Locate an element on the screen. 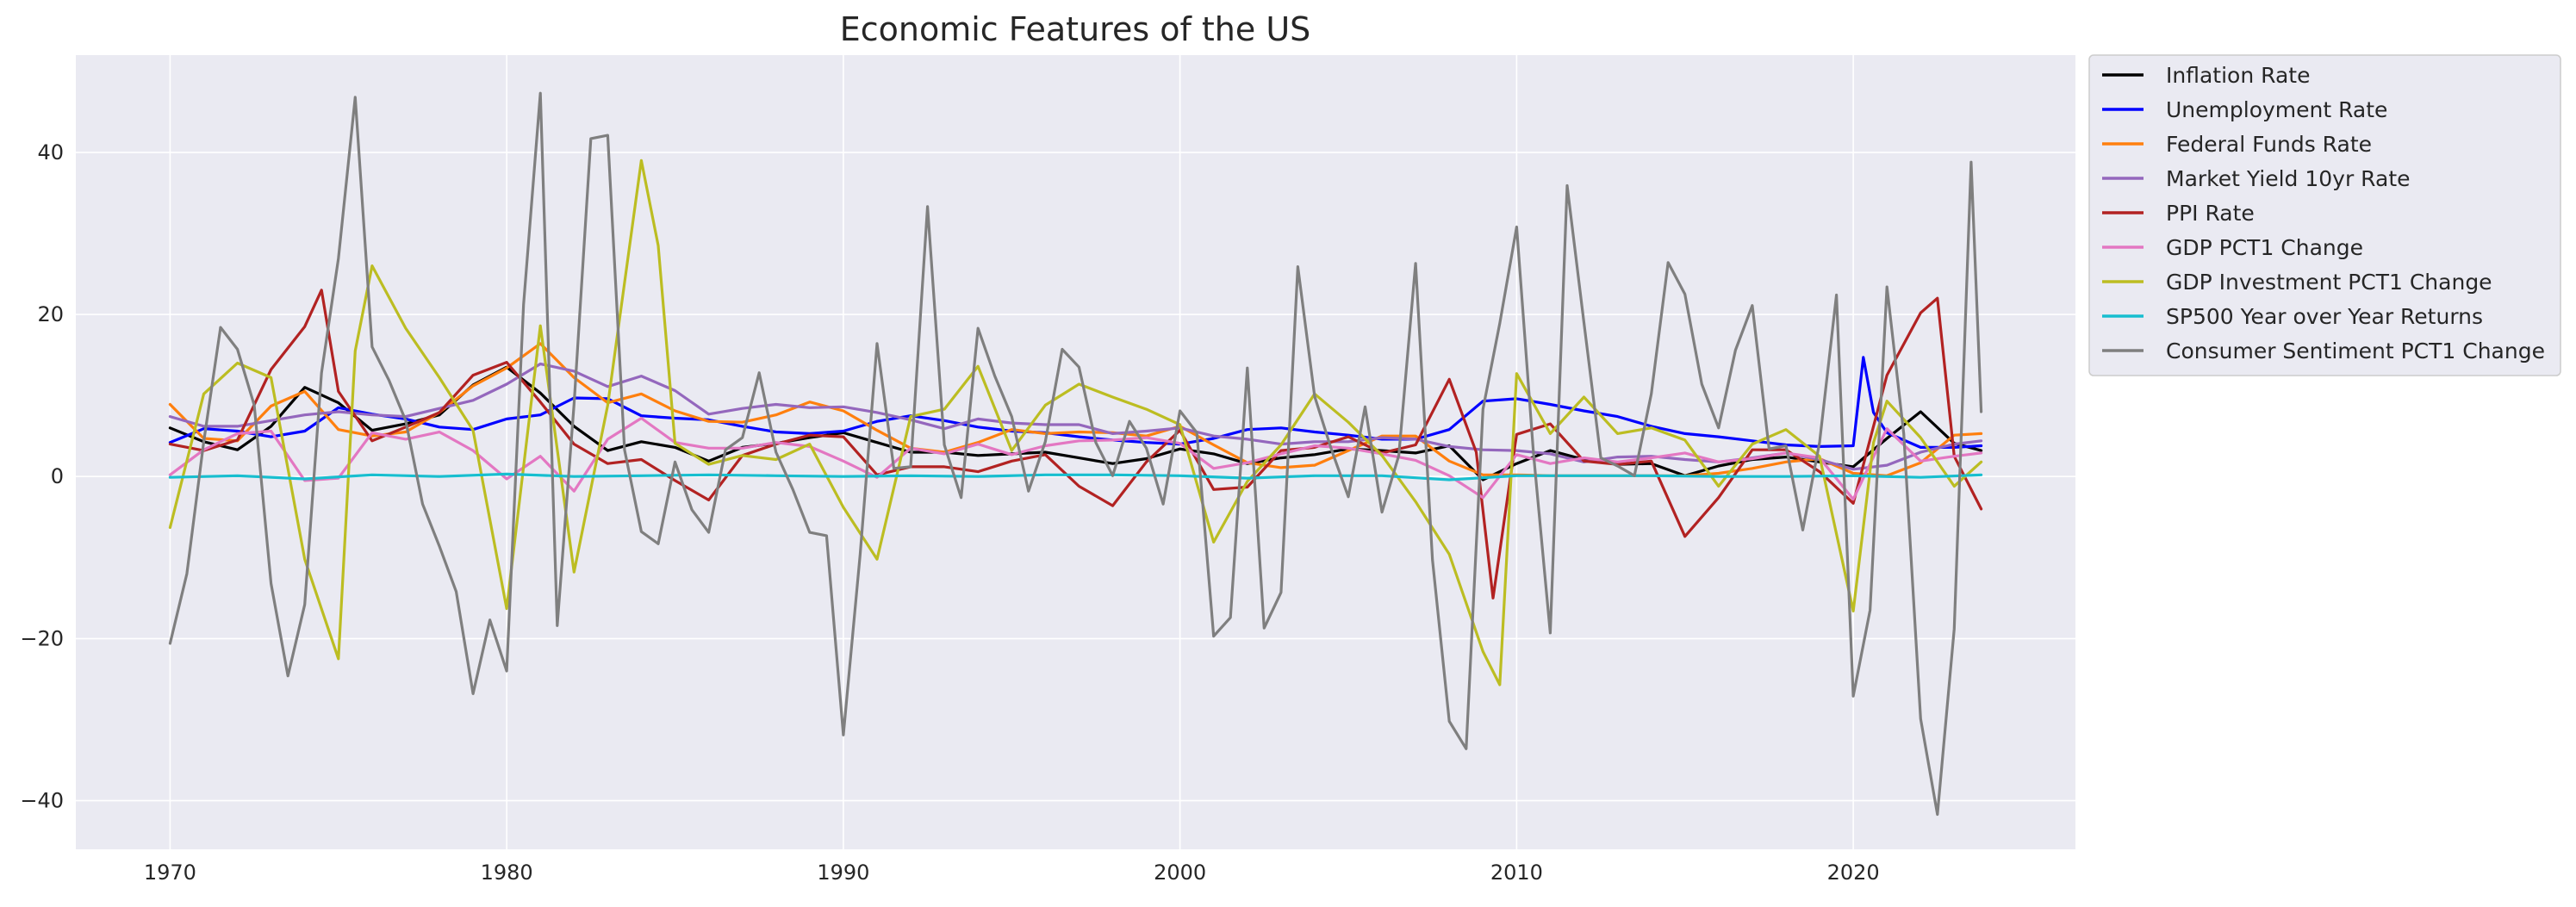 The width and height of the screenshot is (2576, 907). legend-item: Inflation Rate is located at coordinates (2206, 75).